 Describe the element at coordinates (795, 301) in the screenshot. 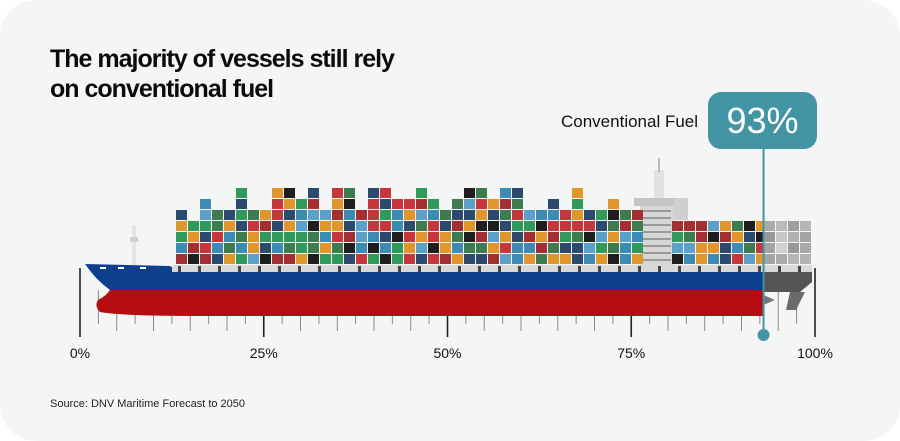

I see `rudder` at that location.